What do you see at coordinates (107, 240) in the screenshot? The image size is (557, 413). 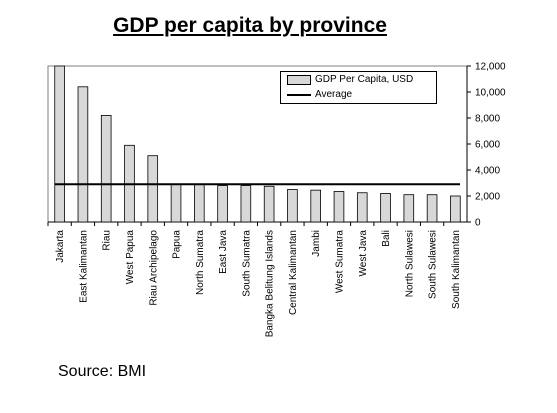 I see `x-tick-label: Riau` at bounding box center [107, 240].